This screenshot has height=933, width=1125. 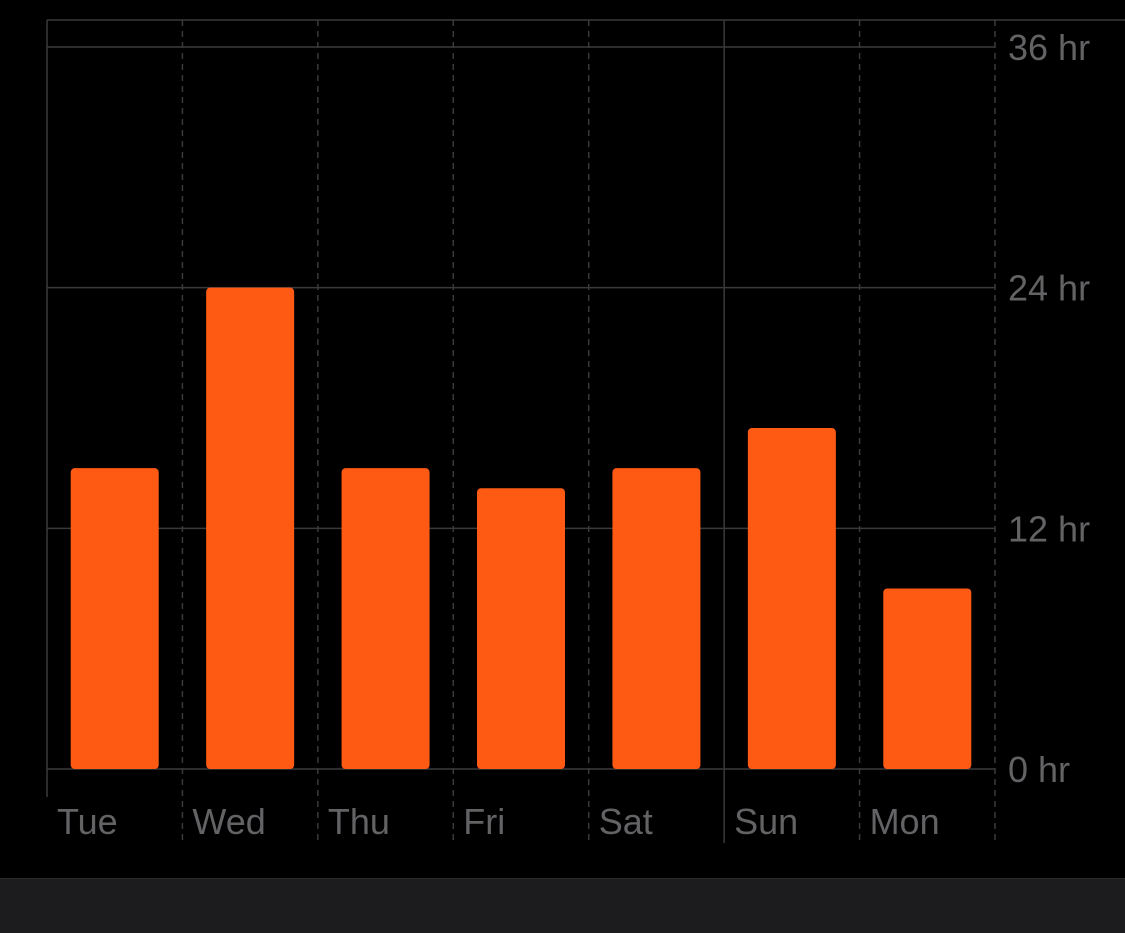 What do you see at coordinates (766, 821) in the screenshot?
I see `x-tick-label-sun: Sun` at bounding box center [766, 821].